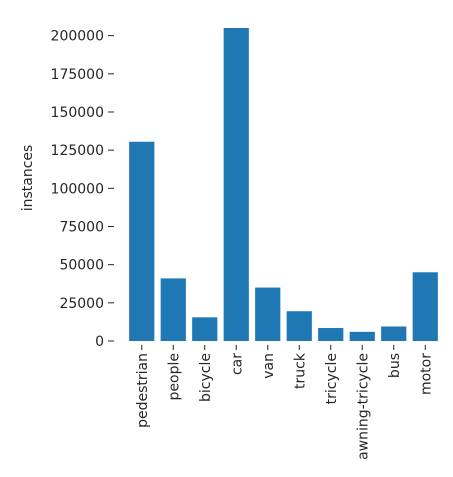 This screenshot has height=477, width=453. Describe the element at coordinates (81, 266) in the screenshot. I see `y-tick-label: 50000` at that location.